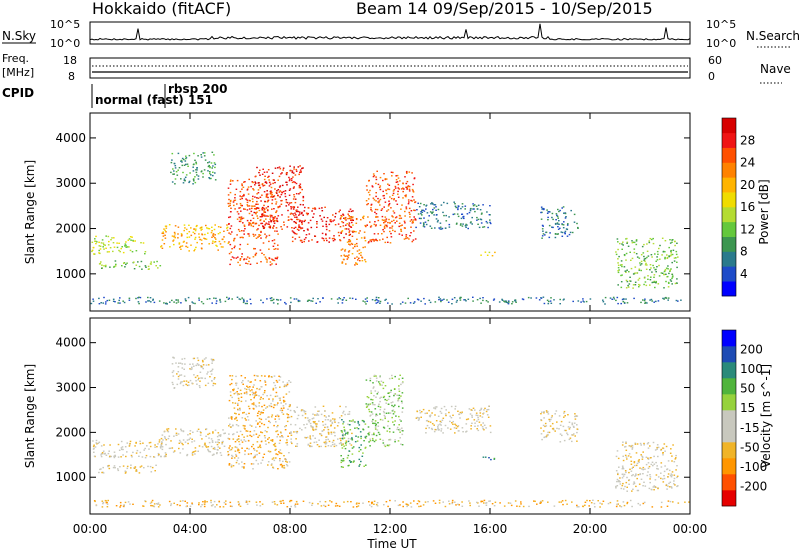  Describe the element at coordinates (747, 140) in the screenshot. I see `colorbar-tick-label: 28` at that location.